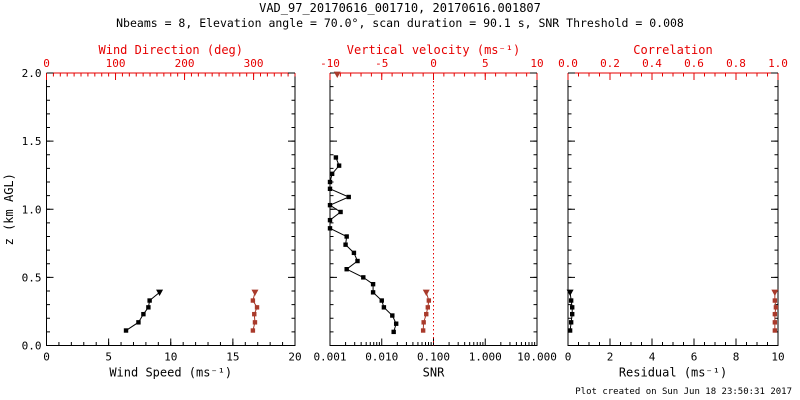 The image size is (800, 400). What do you see at coordinates (32, 141) in the screenshot?
I see `tick-label: 1.5` at bounding box center [32, 141].